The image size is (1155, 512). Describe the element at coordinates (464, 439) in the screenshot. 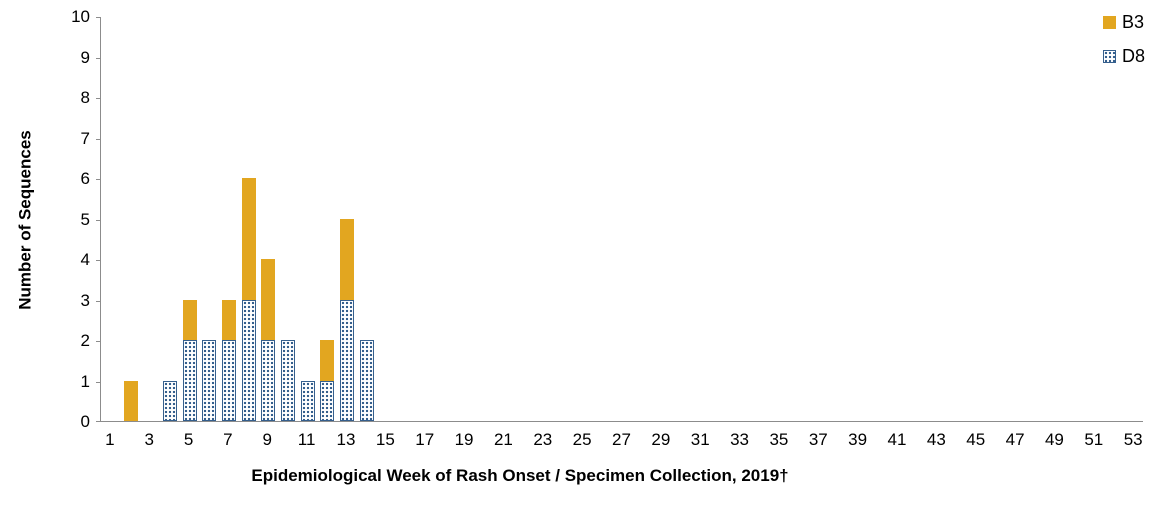

I see `x-tick-label: 19` at that location.